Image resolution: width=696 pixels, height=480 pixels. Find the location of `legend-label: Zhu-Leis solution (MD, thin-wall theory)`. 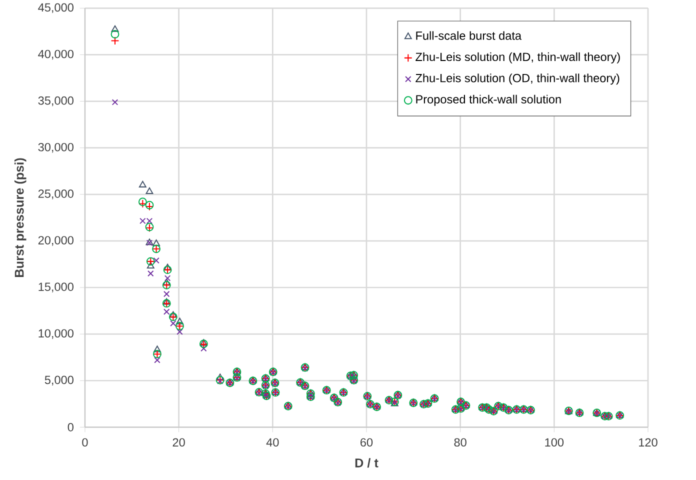

legend-label: Zhu-Leis solution (MD, thin-wall theory) is located at coordinates (518, 58).